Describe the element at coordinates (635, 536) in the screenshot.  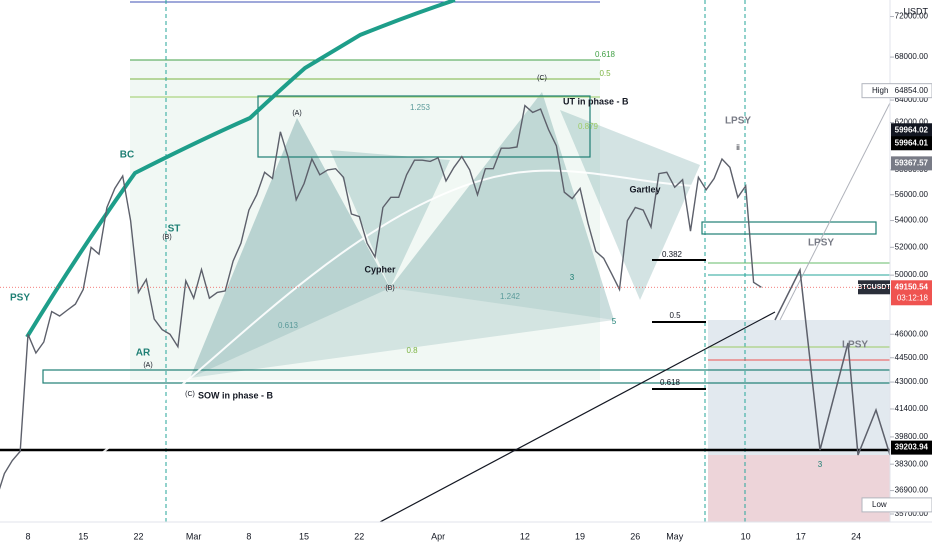
I see `x-tick-label: 26` at that location.